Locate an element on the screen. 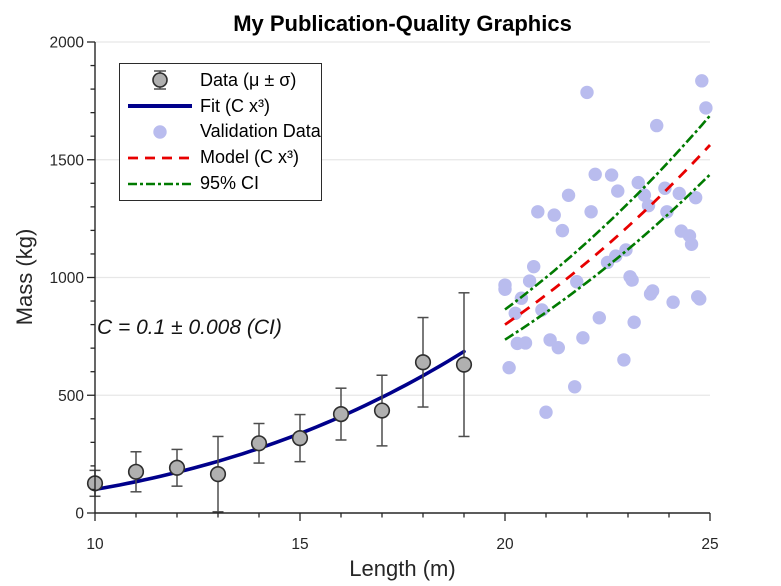 Image resolution: width=781 pixels, height=586 pixels. legend-item-data: Data (μ ± σ) is located at coordinates (220, 80).